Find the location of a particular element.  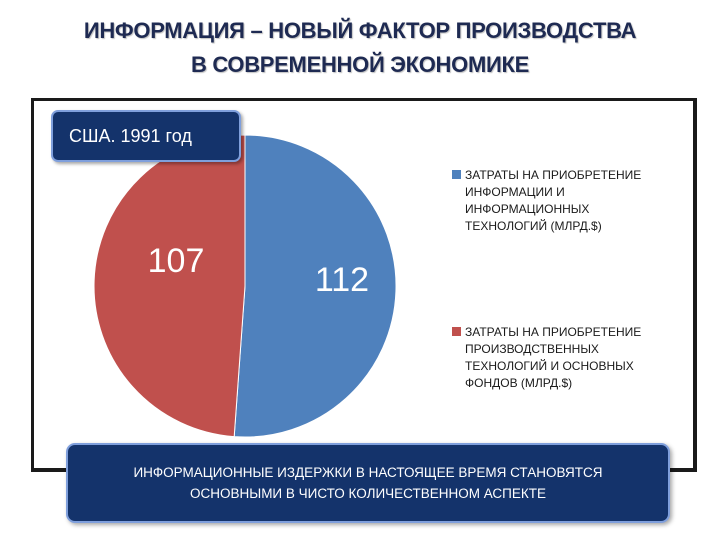

conclusion-line-2: ОСНОВНЫМИ В ЧИСТО КОЛИЧЕСТВЕННОМ АСПЕКТЕ is located at coordinates (367, 493).